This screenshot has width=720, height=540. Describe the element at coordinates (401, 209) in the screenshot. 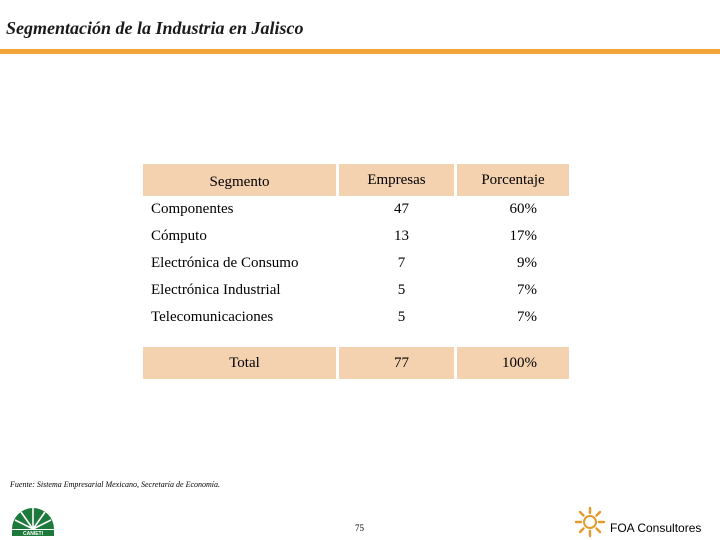

I see `row-companies: 47` at that location.